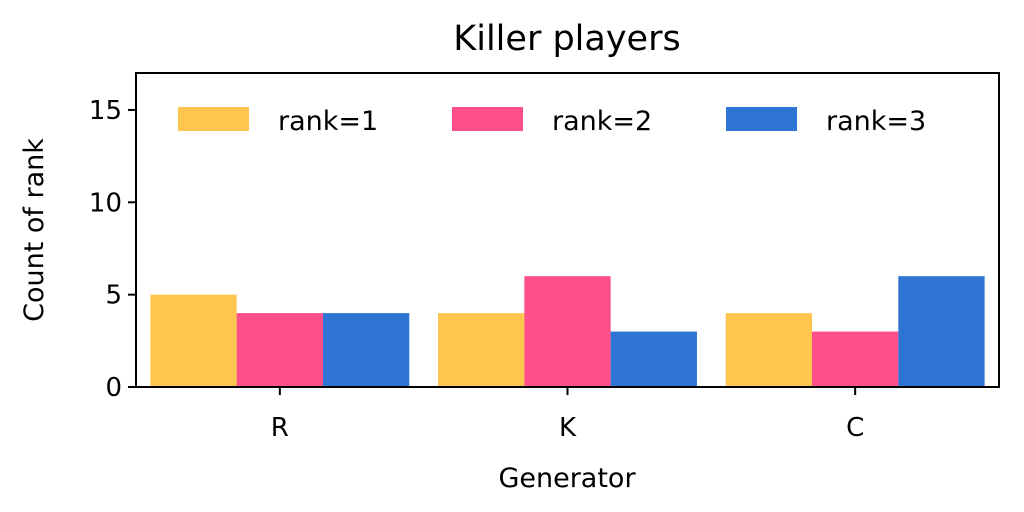 This screenshot has height=512, width=1024. Describe the element at coordinates (653, 359) in the screenshot. I see `bar-K-rank=3` at that location.